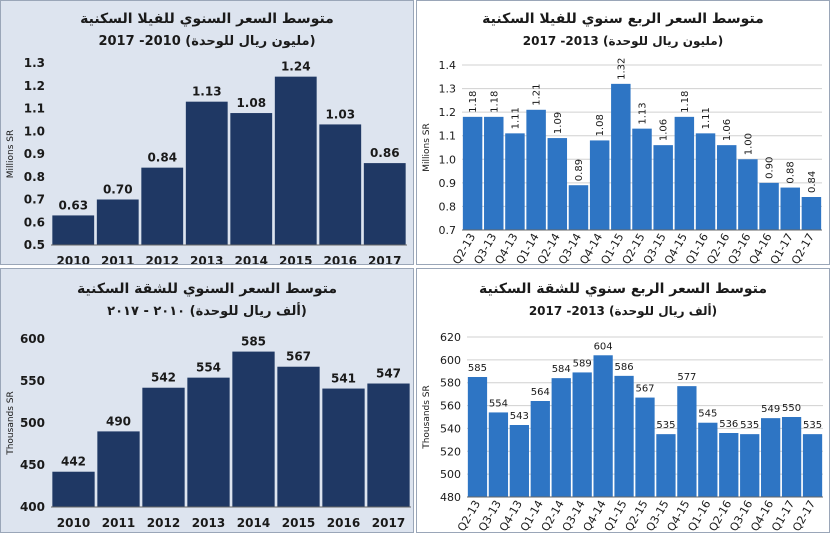 The height and width of the screenshot is (533, 830). What do you see at coordinates (603, 346) in the screenshot?
I see `data-label: 604` at bounding box center [603, 346].